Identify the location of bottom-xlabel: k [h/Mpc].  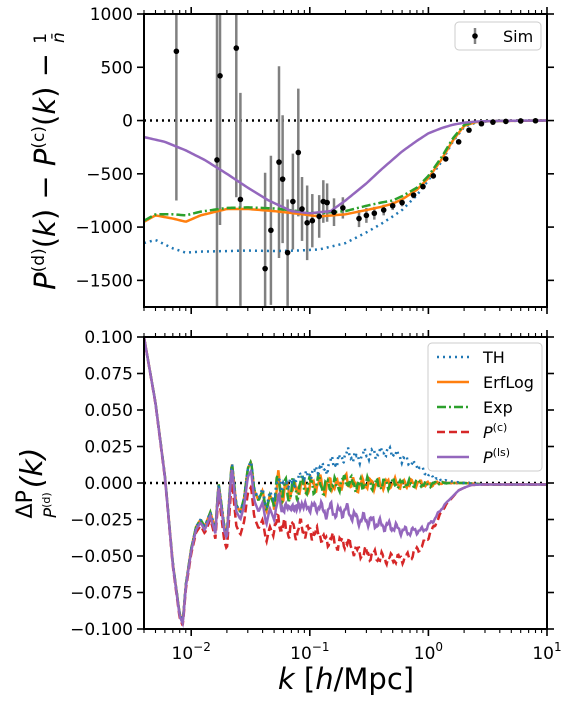
(346, 679).